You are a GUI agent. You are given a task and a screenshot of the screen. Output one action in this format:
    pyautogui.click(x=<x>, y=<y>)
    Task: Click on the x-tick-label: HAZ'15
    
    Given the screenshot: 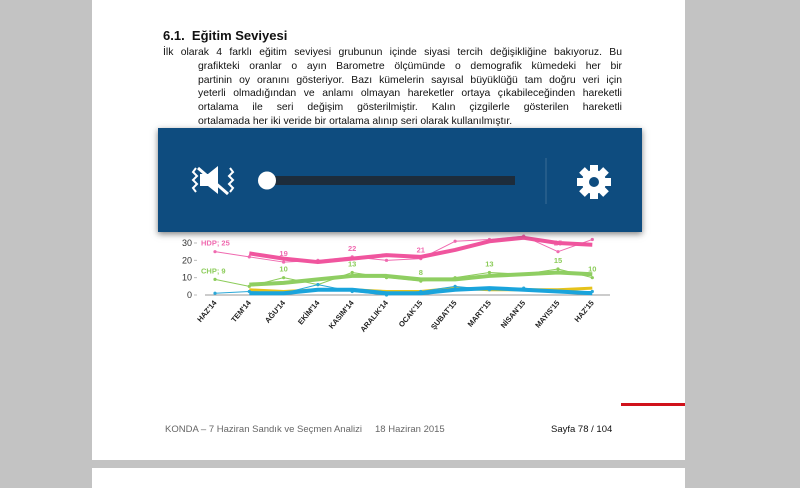 What is the action you would take?
    pyautogui.click(x=584, y=311)
    